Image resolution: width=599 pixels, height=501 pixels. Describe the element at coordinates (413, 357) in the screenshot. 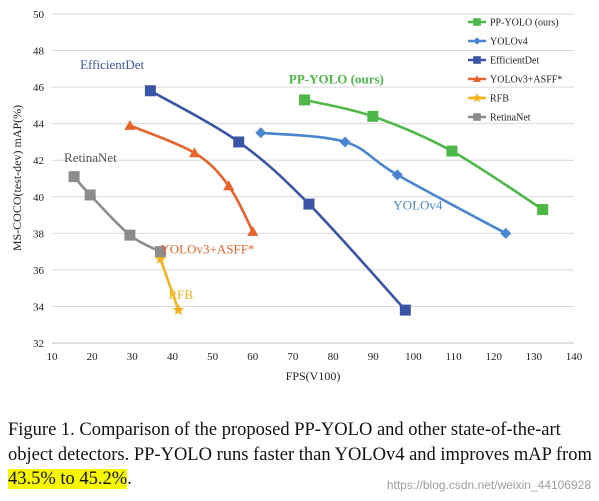

I see `x-tick-label: 100` at that location.